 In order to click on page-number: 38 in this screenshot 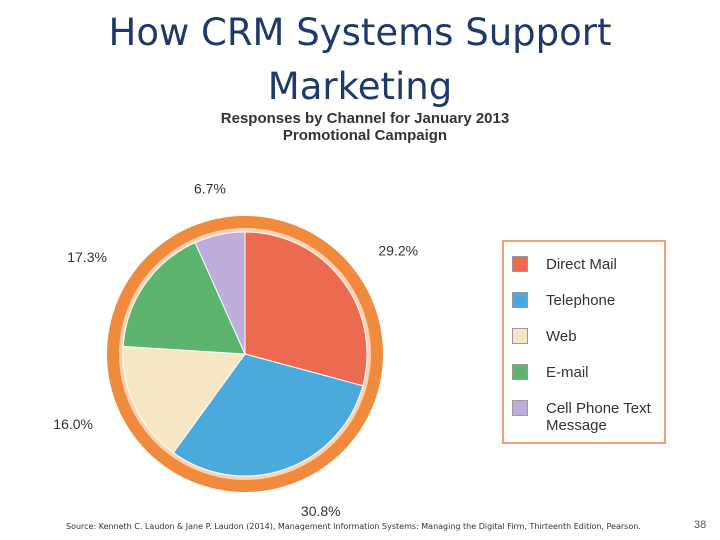, I will do `click(700, 525)`.